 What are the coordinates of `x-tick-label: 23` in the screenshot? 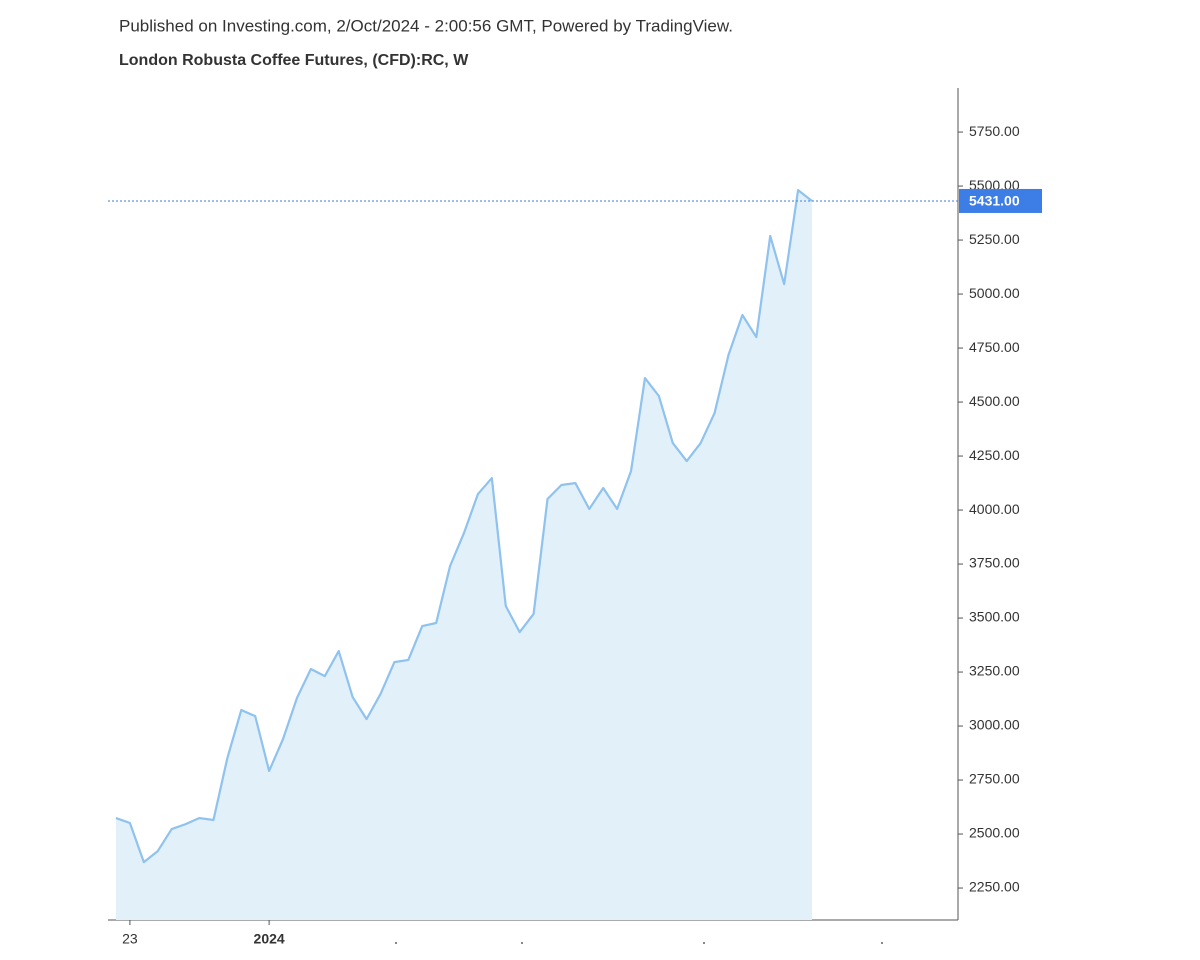 It's located at (130, 939).